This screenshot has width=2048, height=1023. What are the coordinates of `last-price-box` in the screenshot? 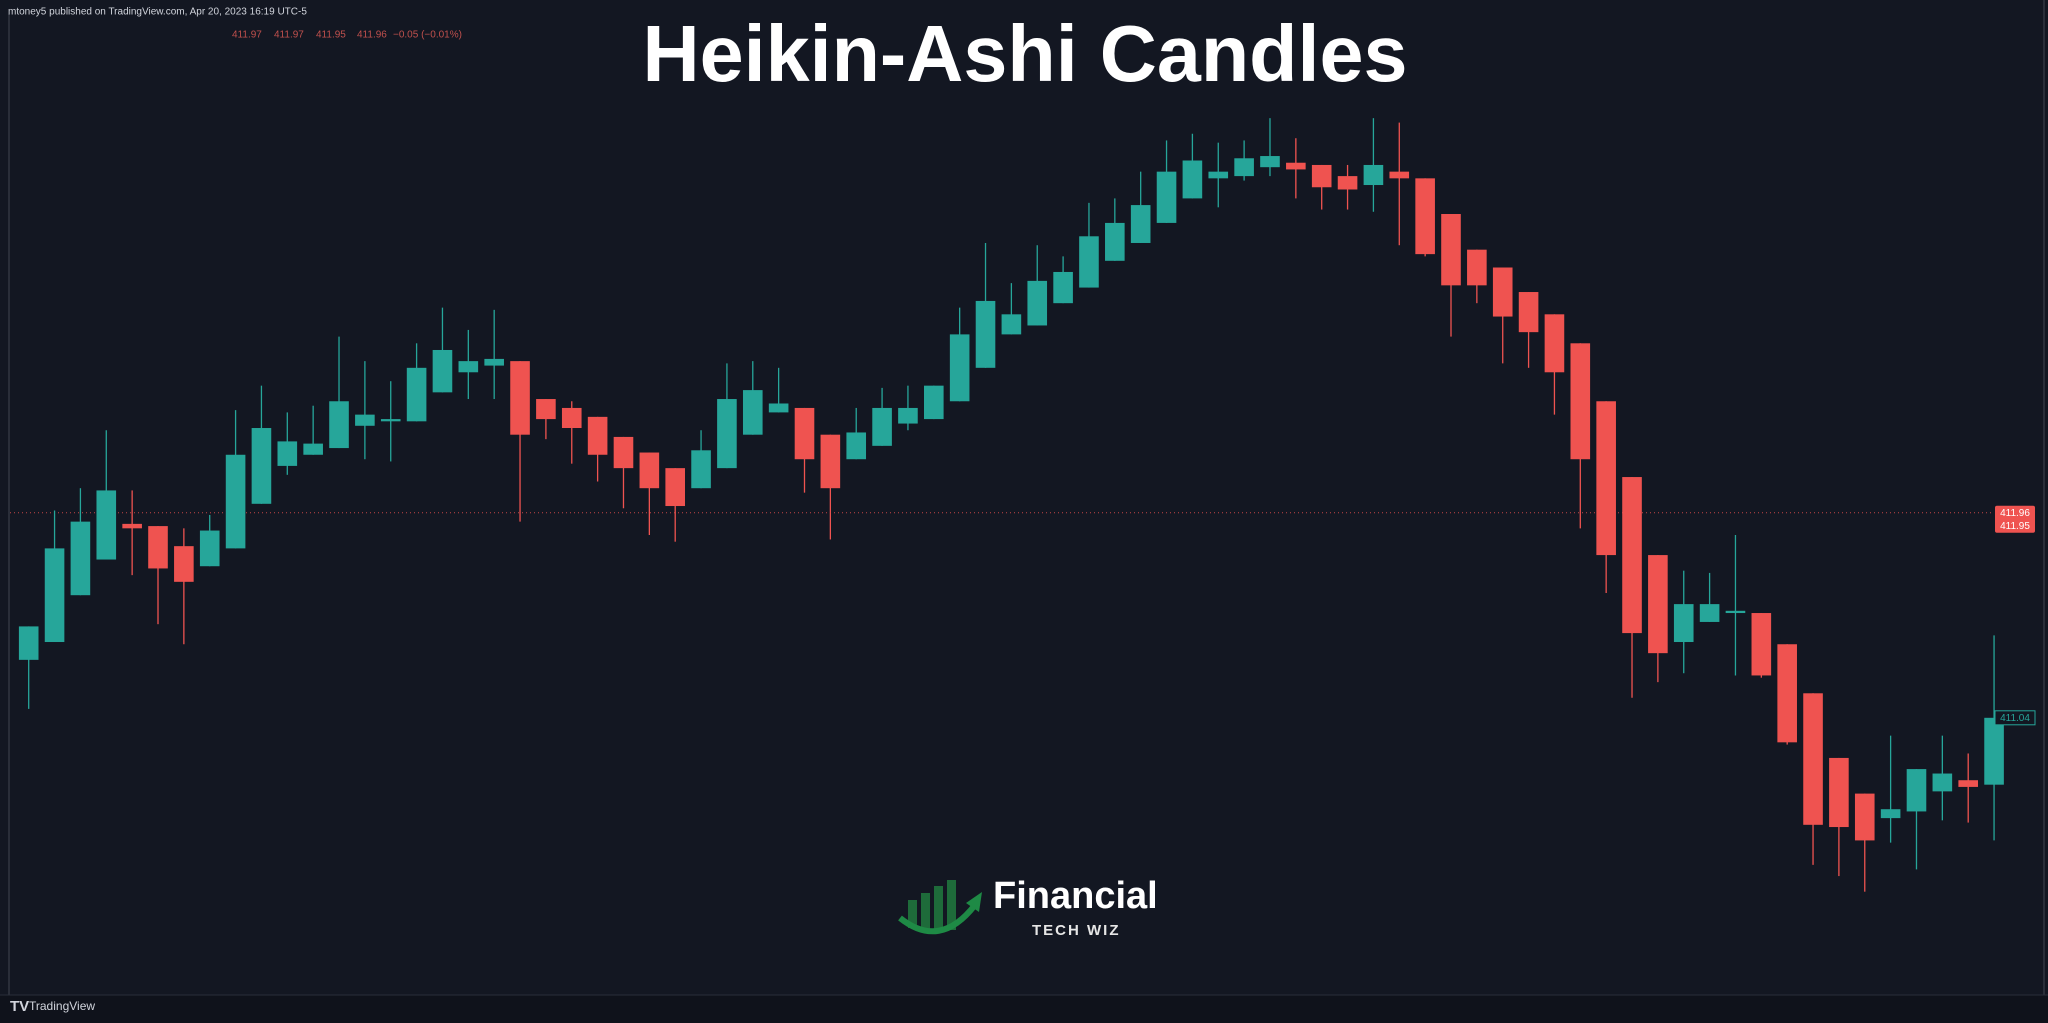 It's located at (2015, 718).